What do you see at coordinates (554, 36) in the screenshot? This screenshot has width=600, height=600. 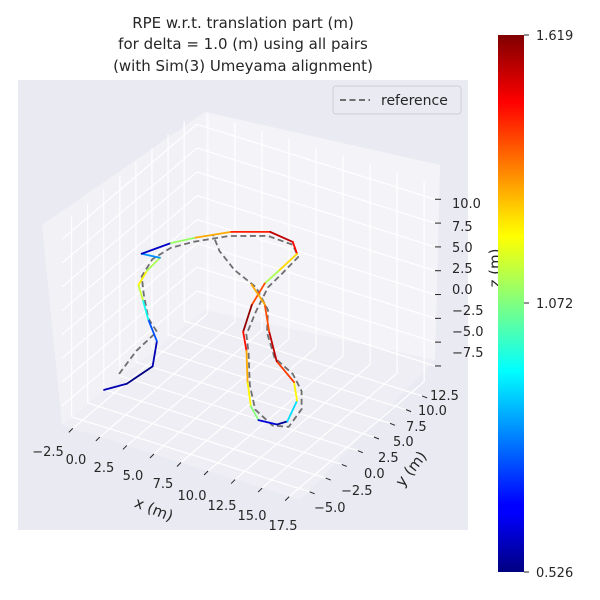 I see `colorbar-tick-label: 1.619` at bounding box center [554, 36].